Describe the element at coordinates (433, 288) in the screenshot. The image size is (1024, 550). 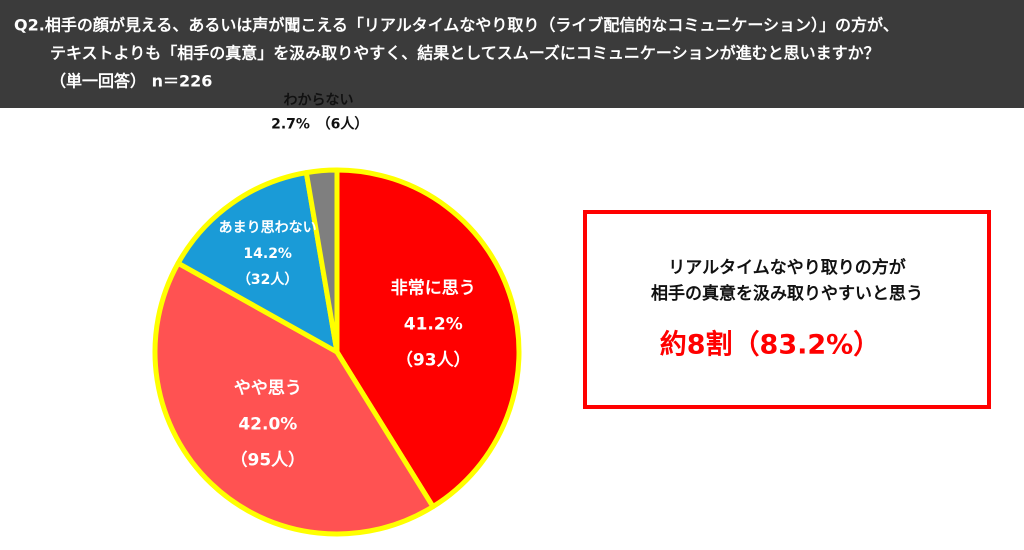
I see `slice-label: 非常に思う` at that location.